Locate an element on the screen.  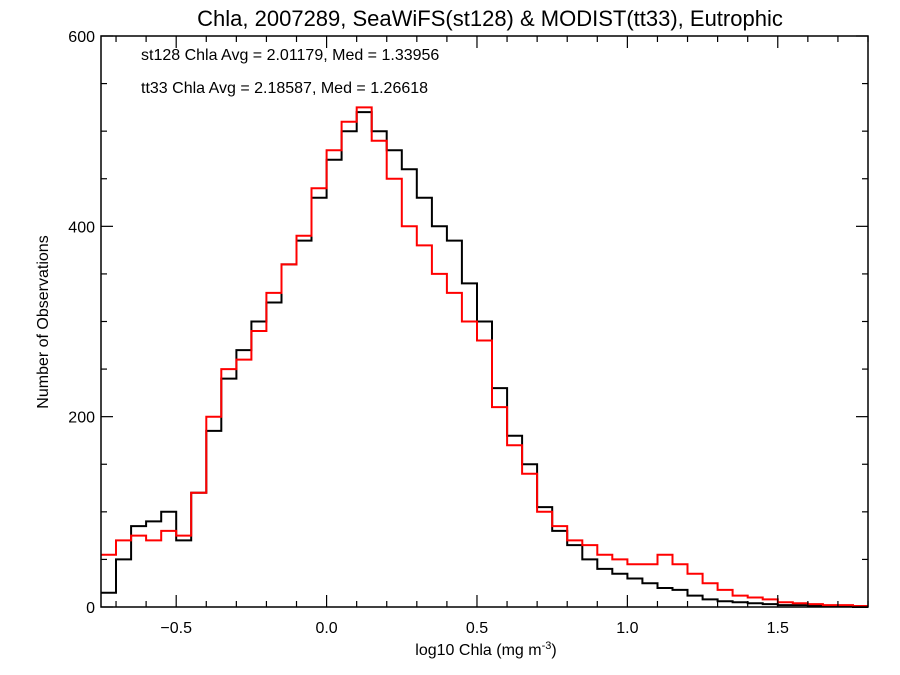
x-tick-label: 0.0 is located at coordinates (326, 628).